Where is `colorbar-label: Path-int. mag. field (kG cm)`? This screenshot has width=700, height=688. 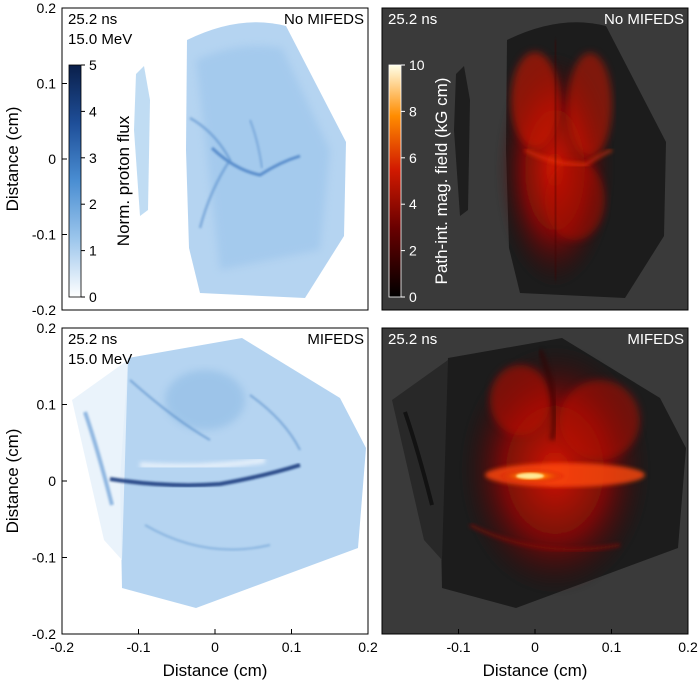
colorbar-label: Path-int. mag. field (kG cm) is located at coordinates (441, 181).